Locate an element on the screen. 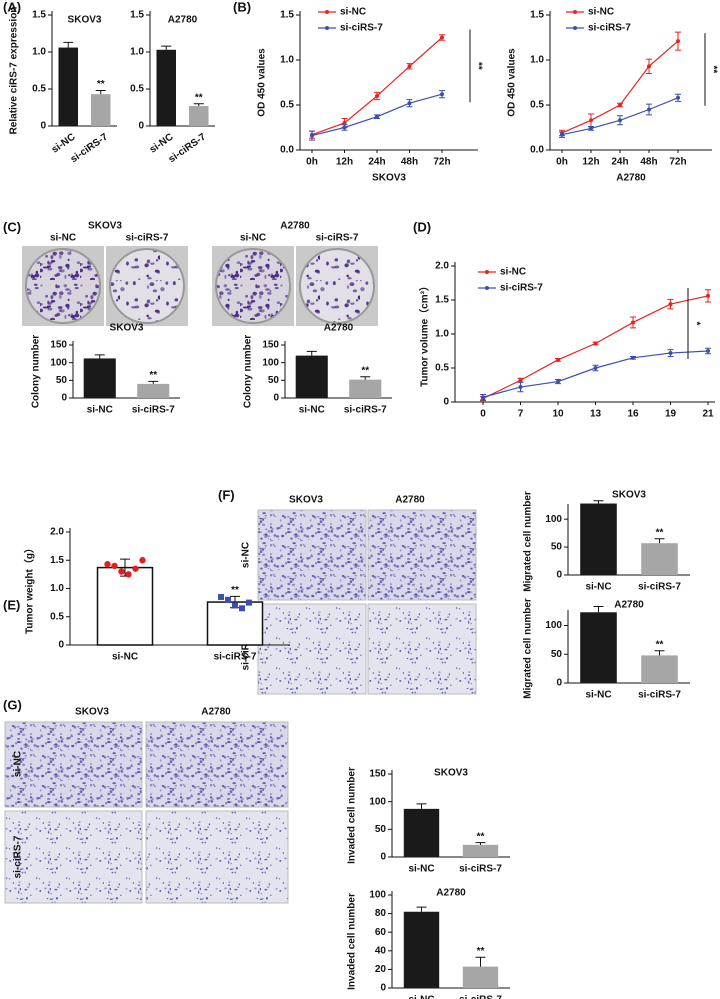 The height and width of the screenshot is (999, 720). y-tick-label: 50 is located at coordinates (557, 654).